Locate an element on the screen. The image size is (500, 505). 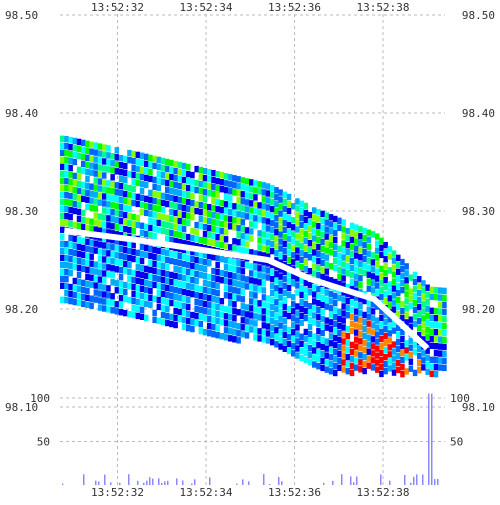
volume-tick-label-right: 50 is located at coordinates (456, 442).